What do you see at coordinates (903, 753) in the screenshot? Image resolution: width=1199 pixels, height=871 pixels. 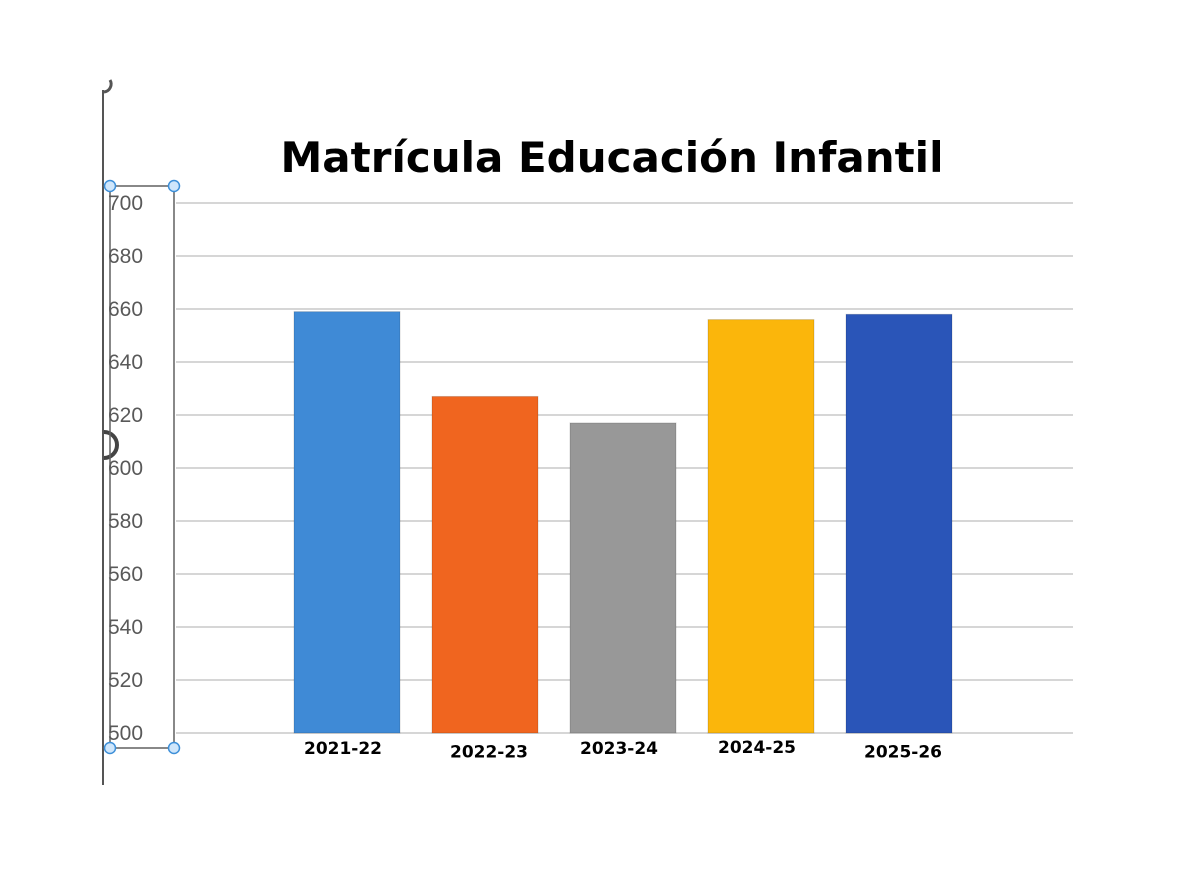 I see `x-tick-label: 2025-26` at bounding box center [903, 753].